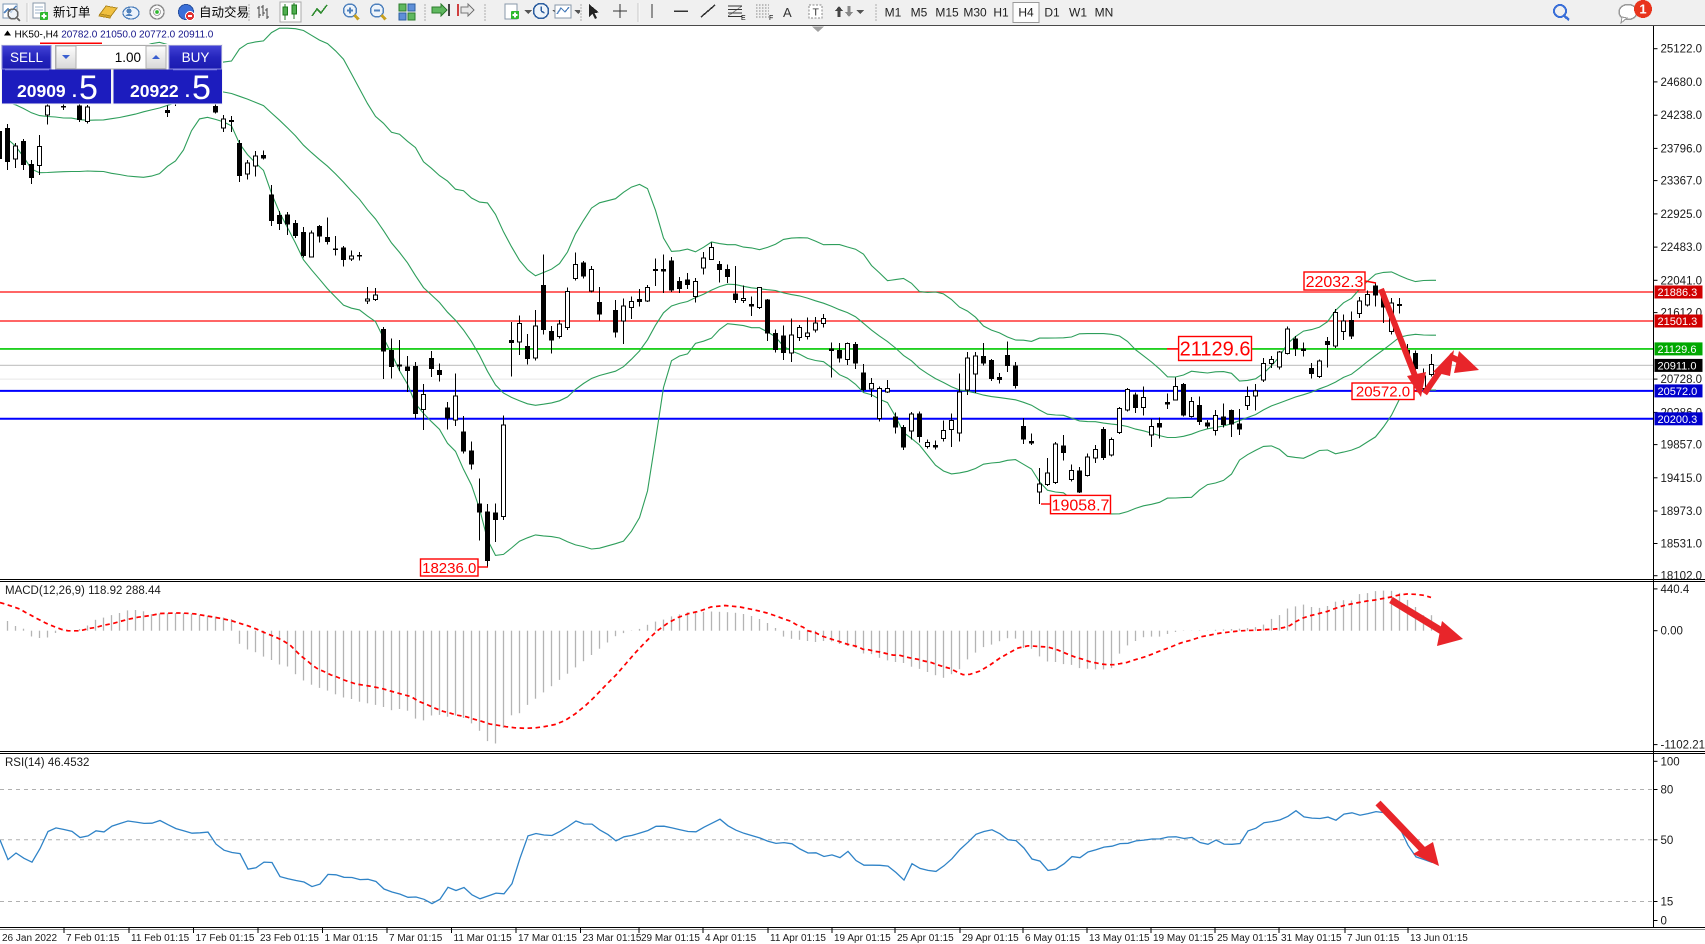 The width and height of the screenshot is (1705, 944). What do you see at coordinates (1667, 791) in the screenshot?
I see `svg-text: 80` at bounding box center [1667, 791].